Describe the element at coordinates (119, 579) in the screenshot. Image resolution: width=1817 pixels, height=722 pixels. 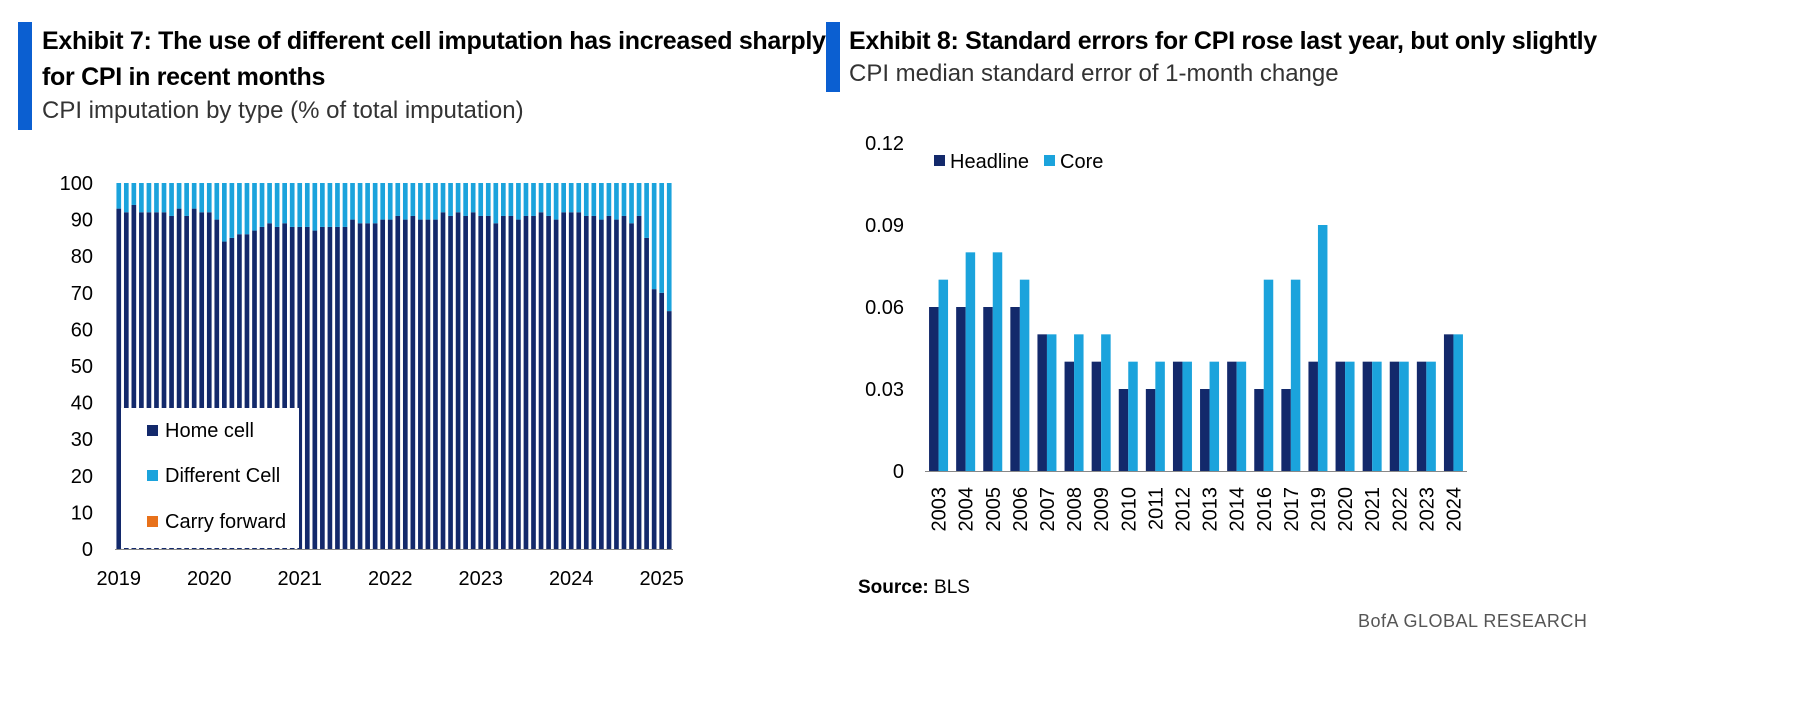
I see `exhibit-7-x-tick-label: 2019` at that location.